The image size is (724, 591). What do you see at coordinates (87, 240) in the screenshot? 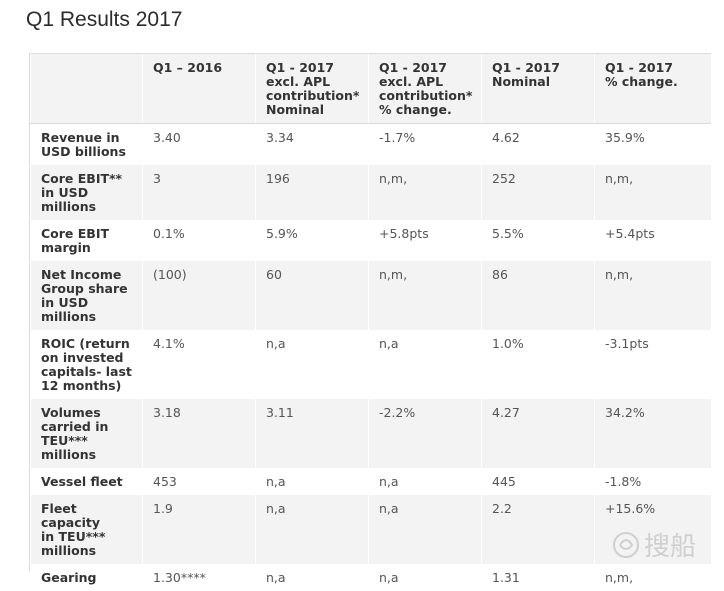
I see `row-label: Core EBIT margin` at bounding box center [87, 240].